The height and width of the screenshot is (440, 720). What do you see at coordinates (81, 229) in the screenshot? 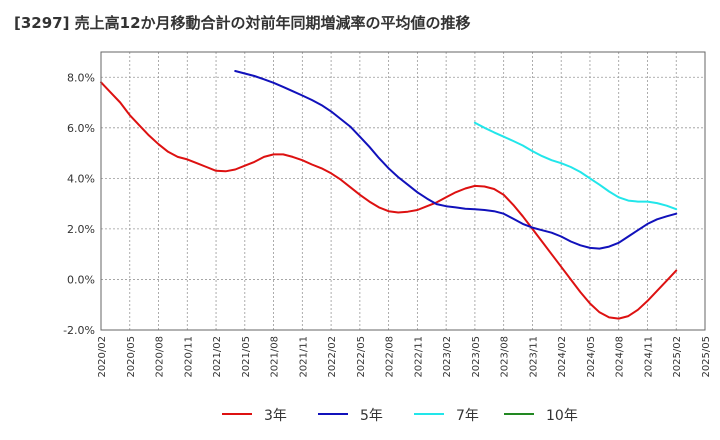
I see `y-tick-label: 2.0%` at bounding box center [81, 229].